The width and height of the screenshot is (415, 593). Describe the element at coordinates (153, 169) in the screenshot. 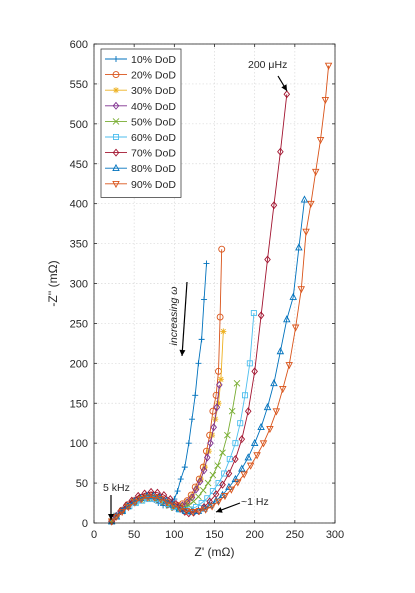

I see `legend-label: 80% DoD` at that location.